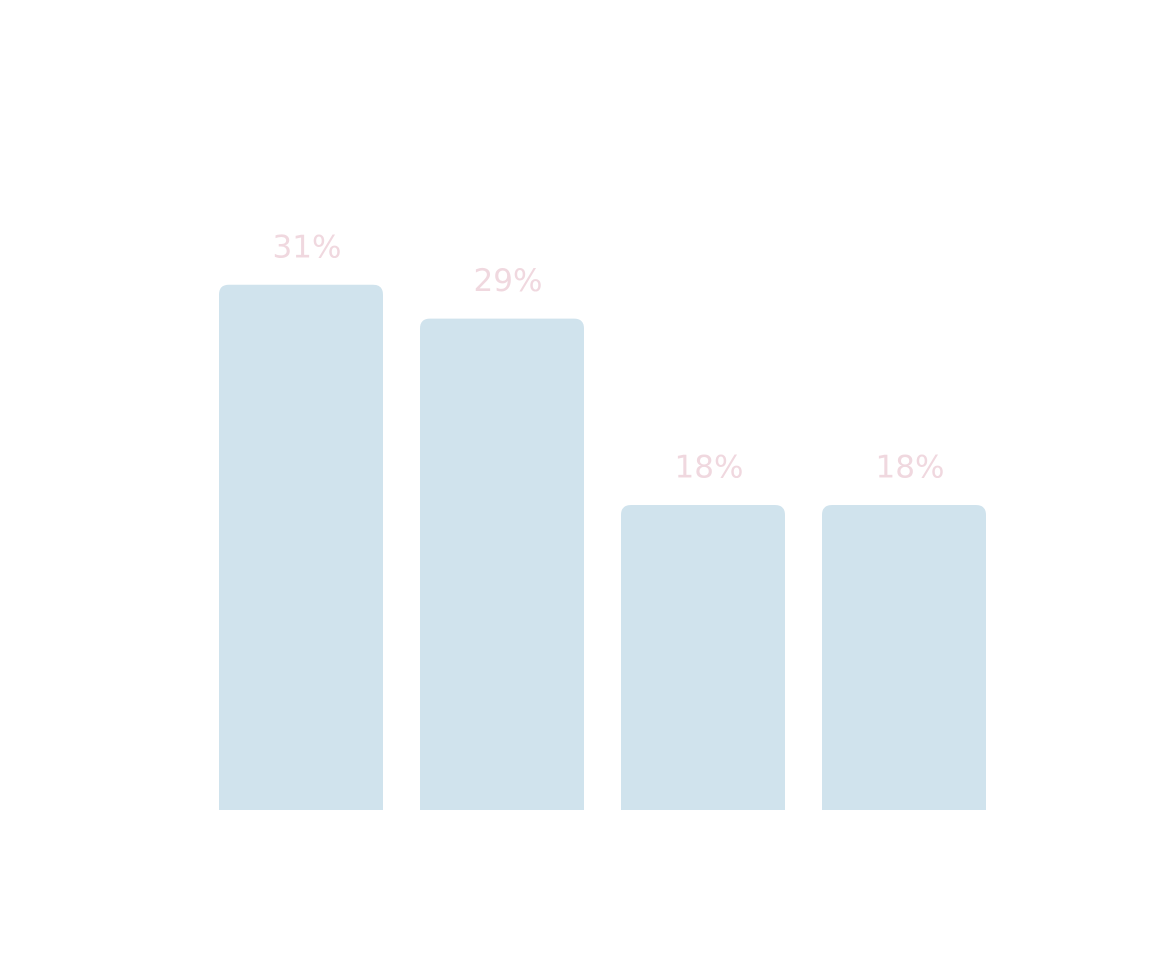 The height and width of the screenshot is (960, 1150). I want to click on value-label: 31%, so click(307, 247).